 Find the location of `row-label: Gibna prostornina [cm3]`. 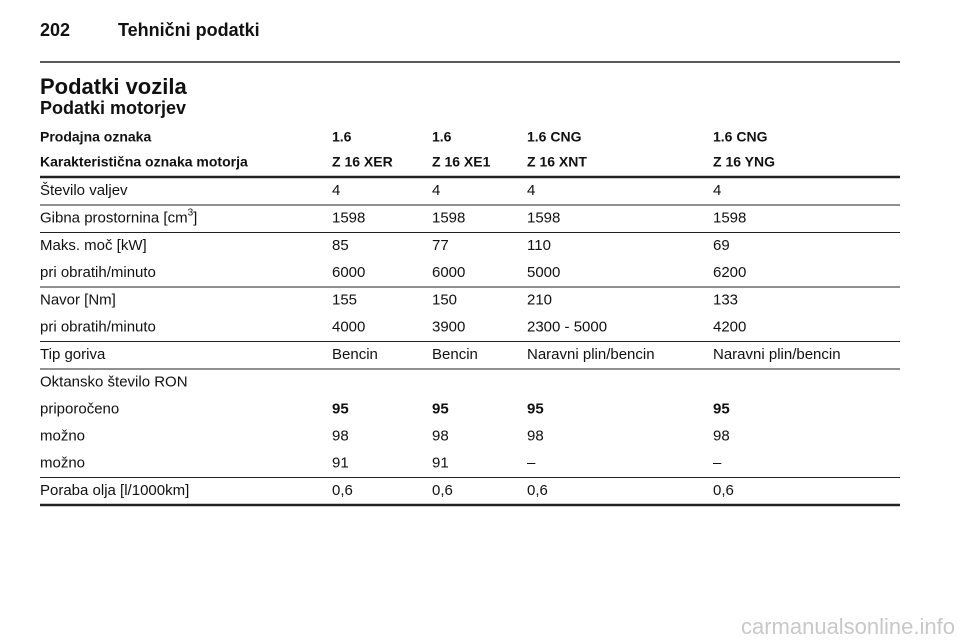

row-label: Gibna prostornina [cm3] is located at coordinates (118, 216).